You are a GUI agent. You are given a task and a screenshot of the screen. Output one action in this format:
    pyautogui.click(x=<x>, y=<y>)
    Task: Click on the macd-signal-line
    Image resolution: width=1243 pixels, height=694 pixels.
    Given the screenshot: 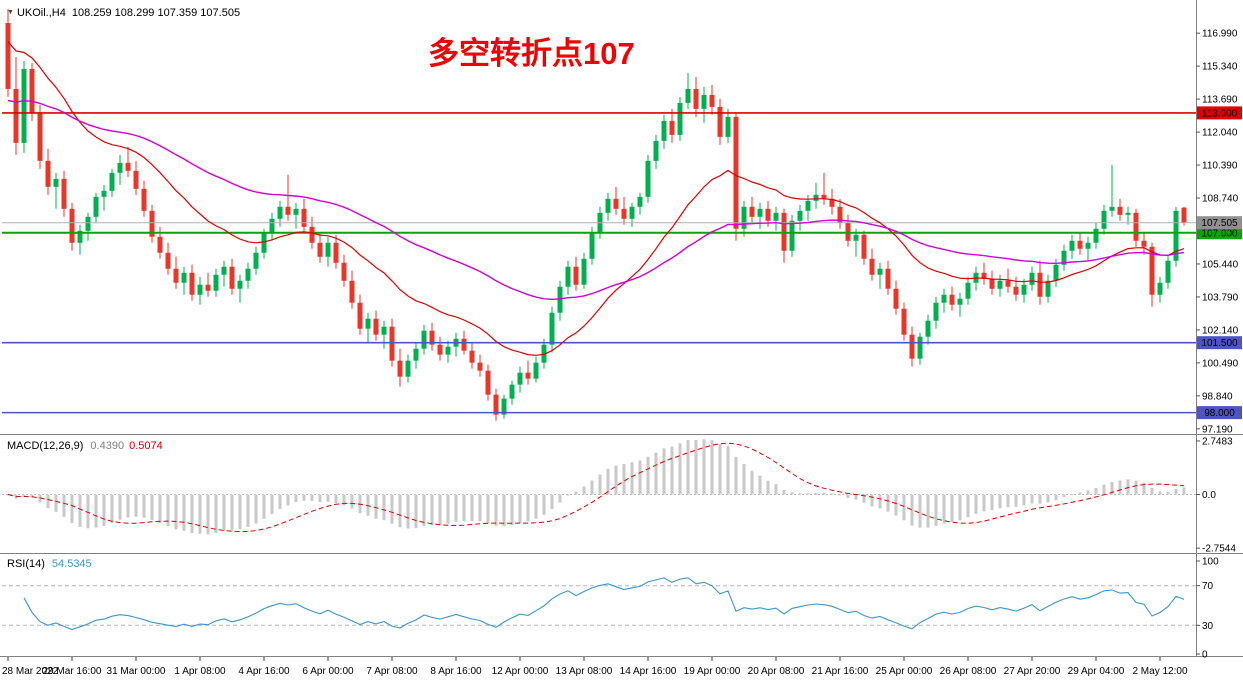 What is the action you would take?
    pyautogui.click(x=596, y=487)
    